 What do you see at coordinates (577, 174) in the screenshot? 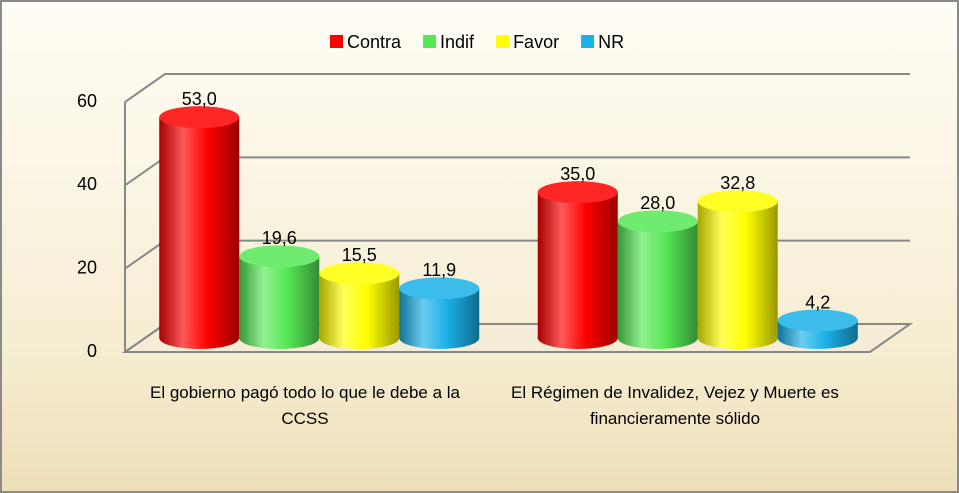
I see `data-label: 35,0` at bounding box center [577, 174].